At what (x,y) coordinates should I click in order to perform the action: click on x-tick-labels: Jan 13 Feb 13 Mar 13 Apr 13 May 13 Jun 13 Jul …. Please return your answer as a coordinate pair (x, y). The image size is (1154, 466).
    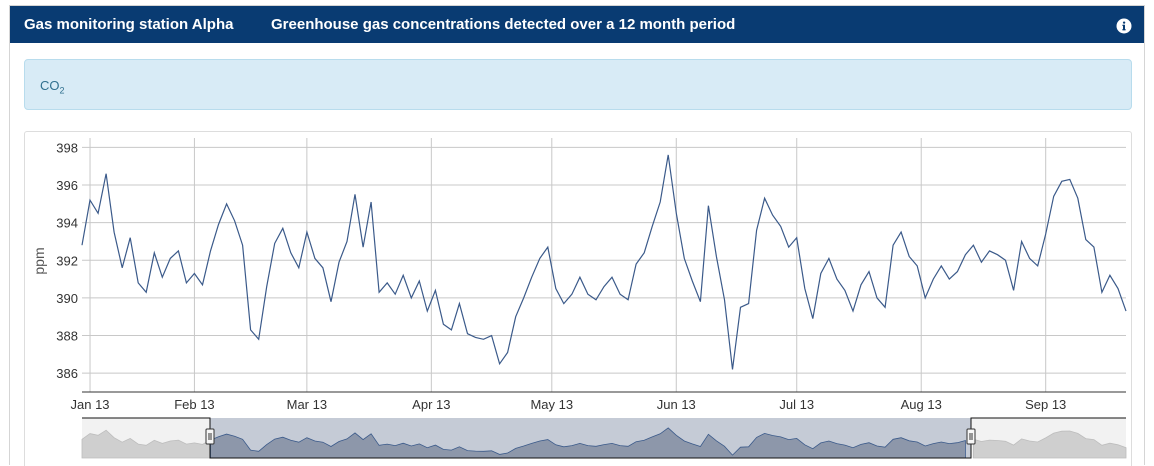
    Looking at the image, I should click on (569, 404).